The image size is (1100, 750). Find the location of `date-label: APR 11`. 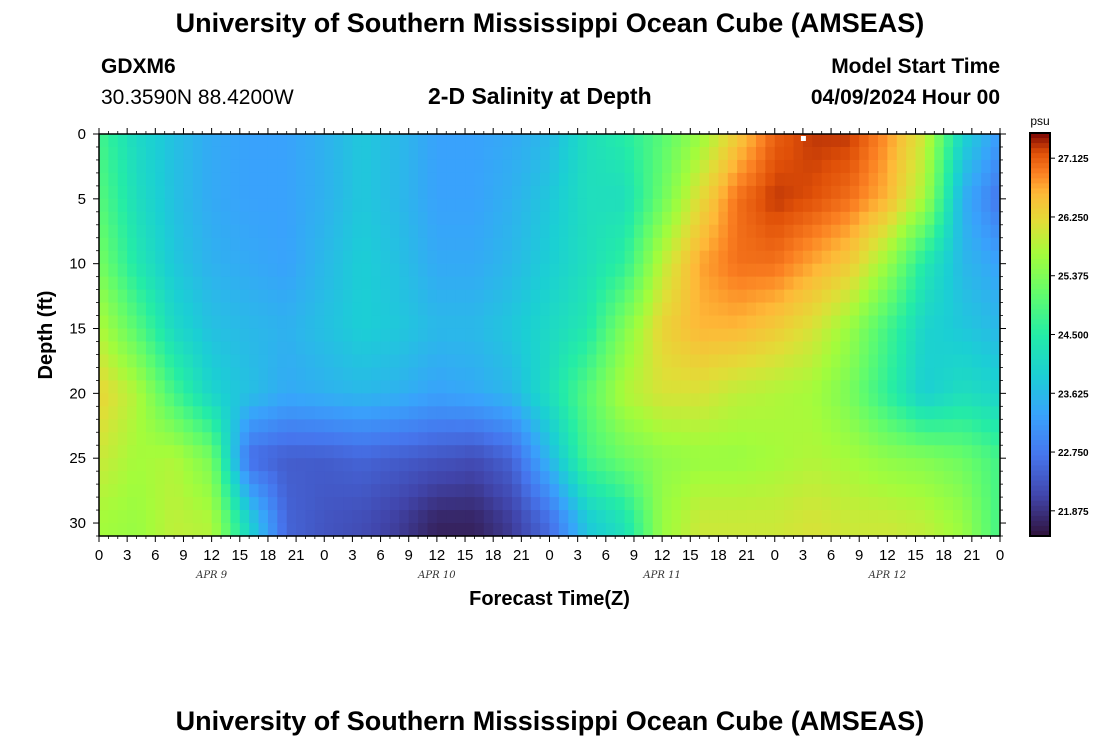

date-label: APR 11 is located at coordinates (661, 575).